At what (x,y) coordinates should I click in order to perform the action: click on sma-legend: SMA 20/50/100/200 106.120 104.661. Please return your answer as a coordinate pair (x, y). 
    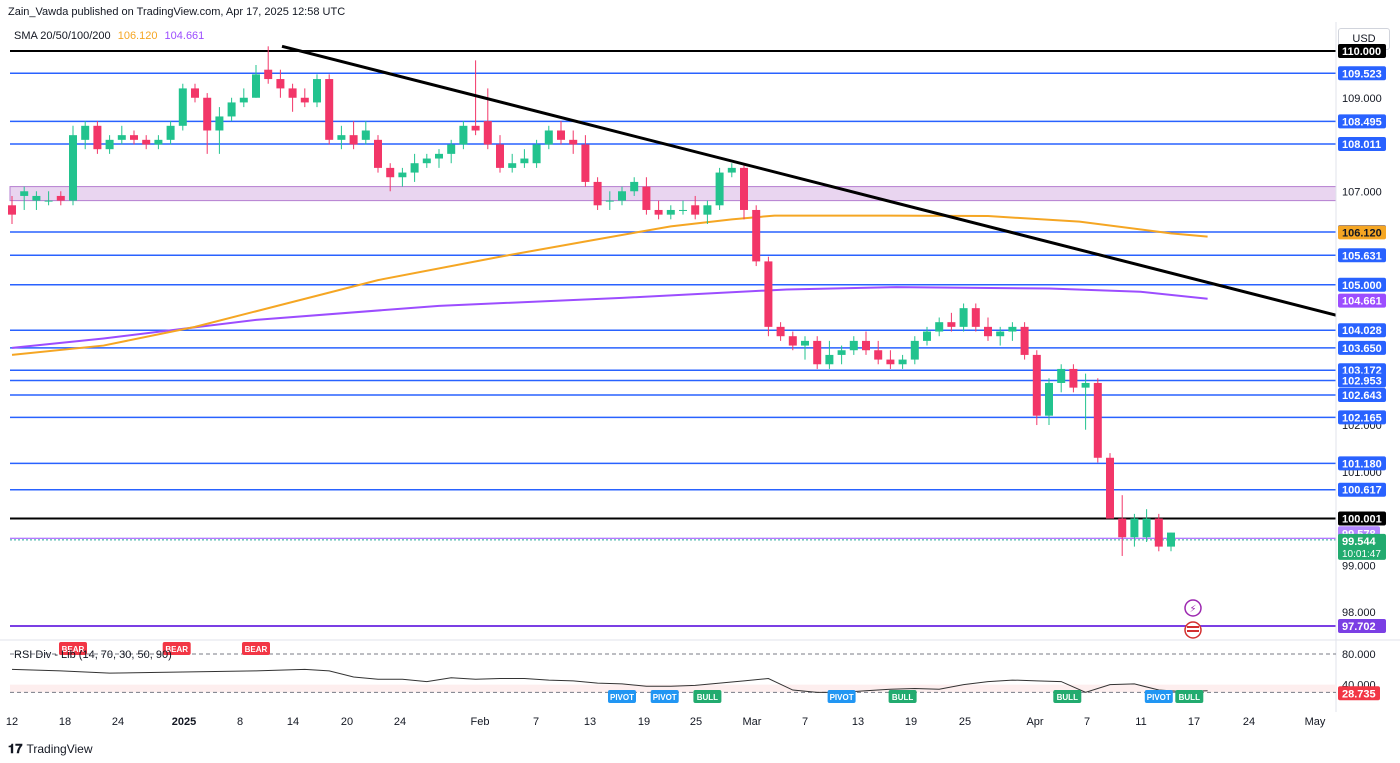
    Looking at the image, I should click on (109, 36).